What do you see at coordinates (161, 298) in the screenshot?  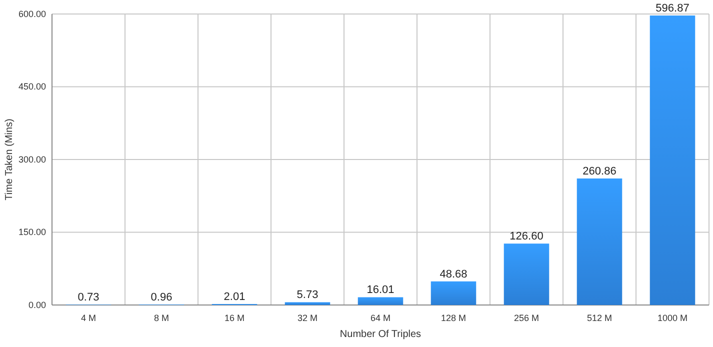 I see `data-label: 0.96` at bounding box center [161, 298].